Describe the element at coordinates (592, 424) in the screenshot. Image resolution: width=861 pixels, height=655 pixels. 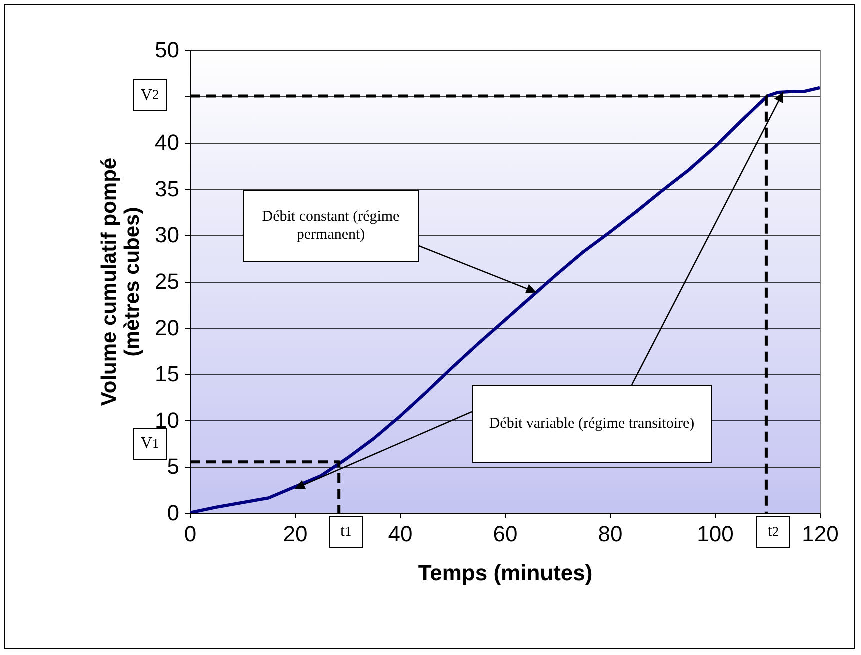
I see `callout-box: Débit variable (régime transitoire)` at that location.